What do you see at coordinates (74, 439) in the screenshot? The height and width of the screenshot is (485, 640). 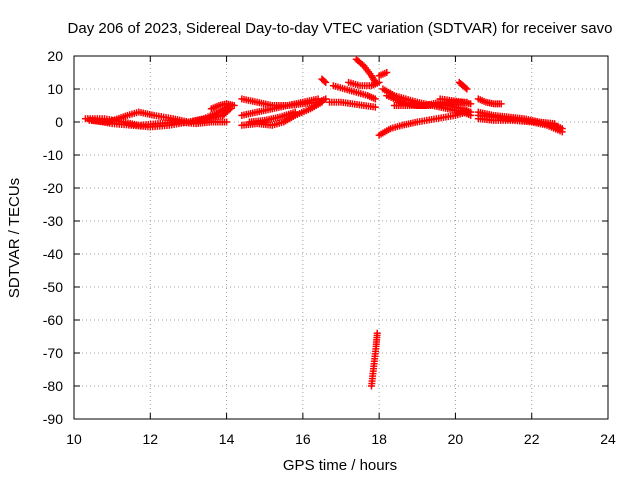 I see `x-tick-label: 10` at bounding box center [74, 439].